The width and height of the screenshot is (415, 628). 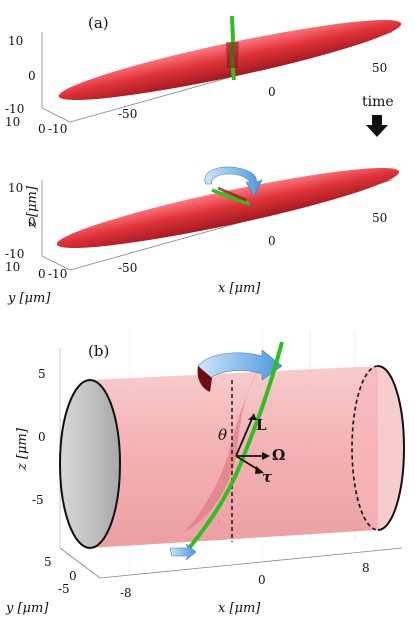 What do you see at coordinates (366, 568) in the screenshot?
I see `x-tick-b-3: 8` at bounding box center [366, 568].